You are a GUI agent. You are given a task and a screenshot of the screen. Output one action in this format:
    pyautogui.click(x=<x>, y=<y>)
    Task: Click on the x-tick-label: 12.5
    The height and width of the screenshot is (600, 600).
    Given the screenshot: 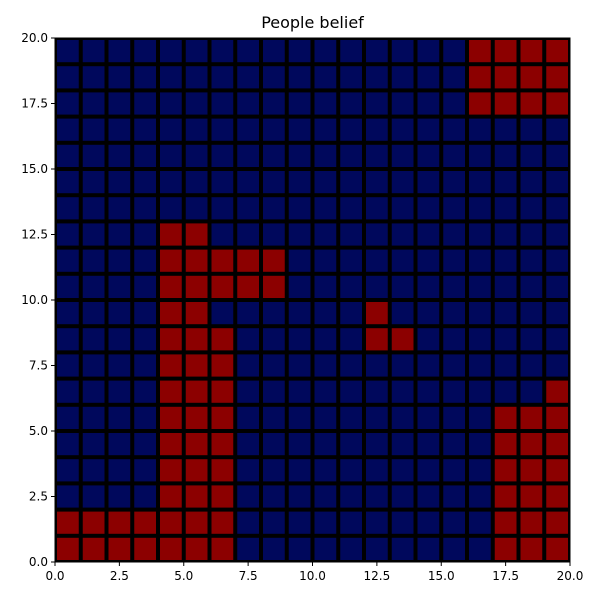 What is the action you would take?
    pyautogui.click(x=377, y=576)
    